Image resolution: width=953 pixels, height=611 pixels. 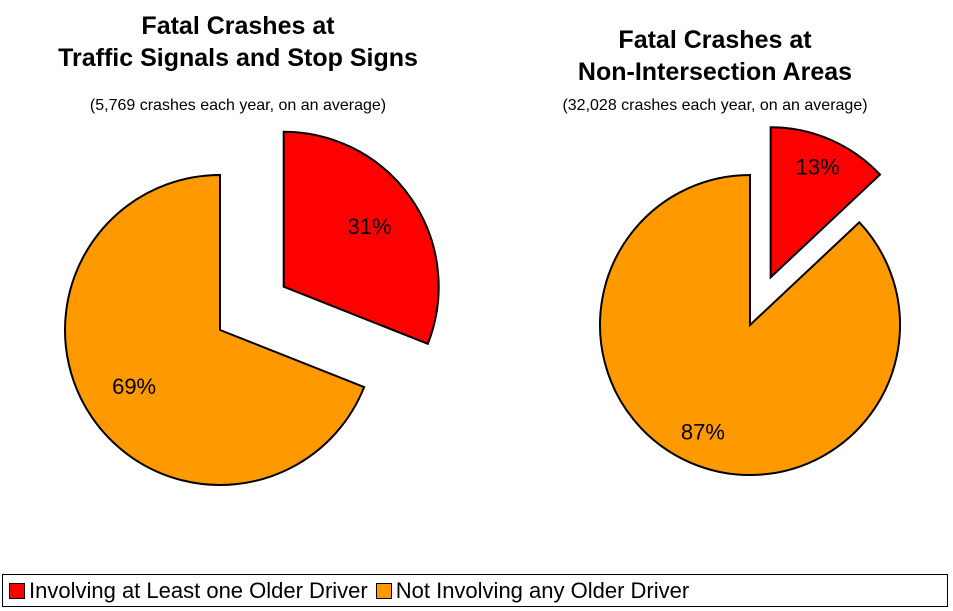 What do you see at coordinates (715, 56) in the screenshot?
I see `chart-title: Fatal Crashes at Non-Intersection Areas` at bounding box center [715, 56].